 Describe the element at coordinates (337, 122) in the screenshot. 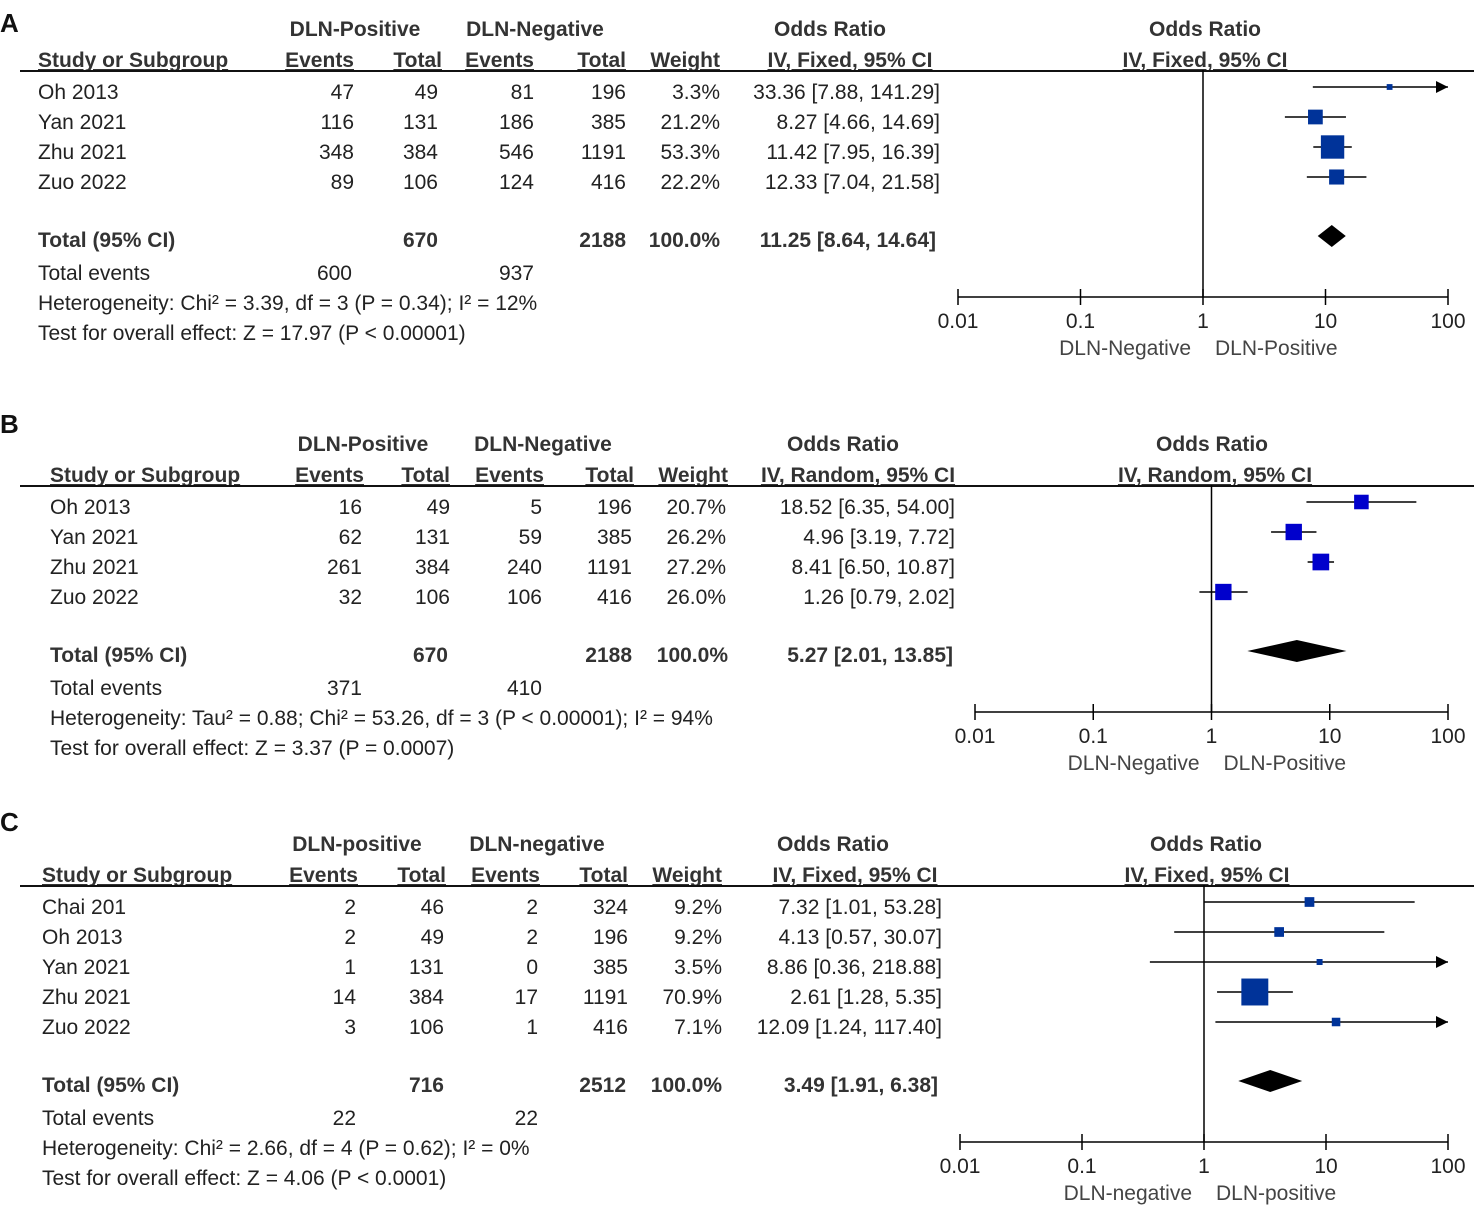

I see `events1: 116` at that location.